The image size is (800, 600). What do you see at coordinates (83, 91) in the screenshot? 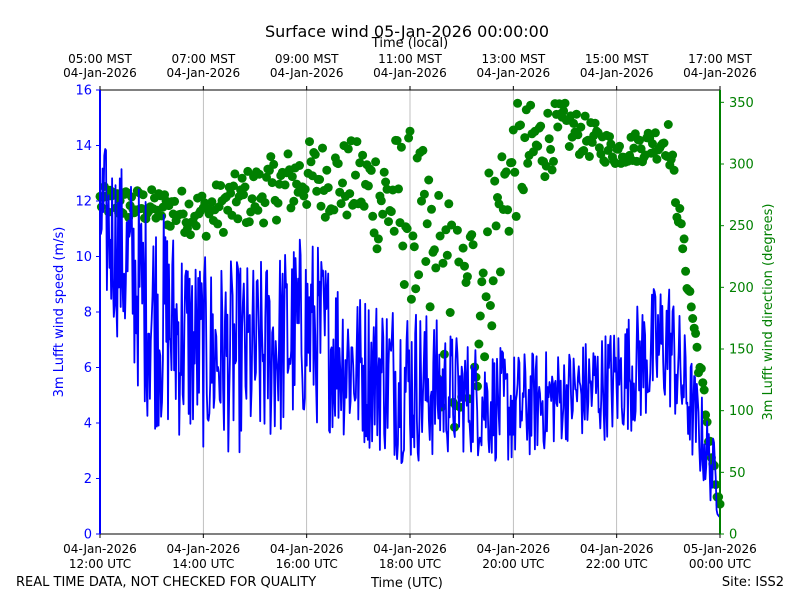
I see `left-tick-label: 16` at bounding box center [83, 91].